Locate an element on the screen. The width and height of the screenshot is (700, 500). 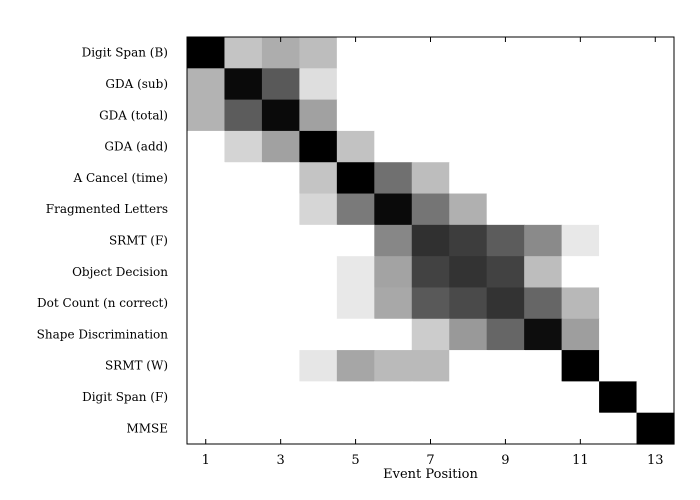
x-tick-label: 11 is located at coordinates (580, 460).